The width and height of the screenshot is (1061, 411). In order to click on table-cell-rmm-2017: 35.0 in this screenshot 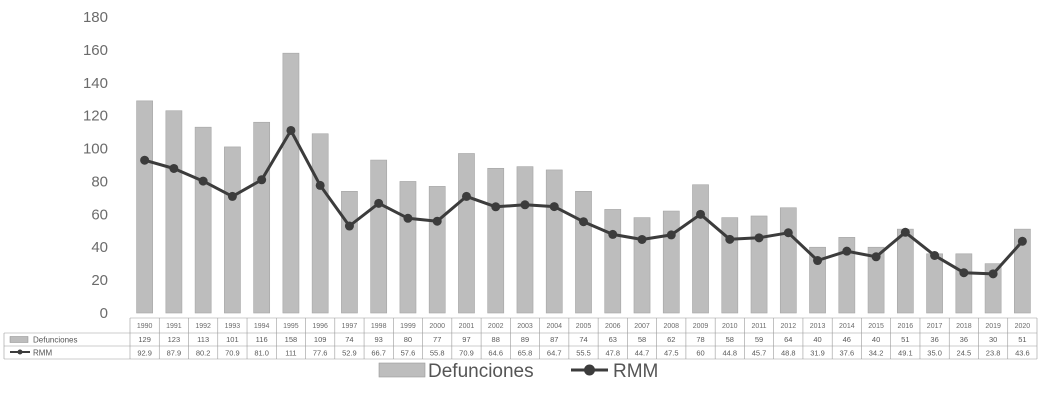, I will do `click(934, 353)`.